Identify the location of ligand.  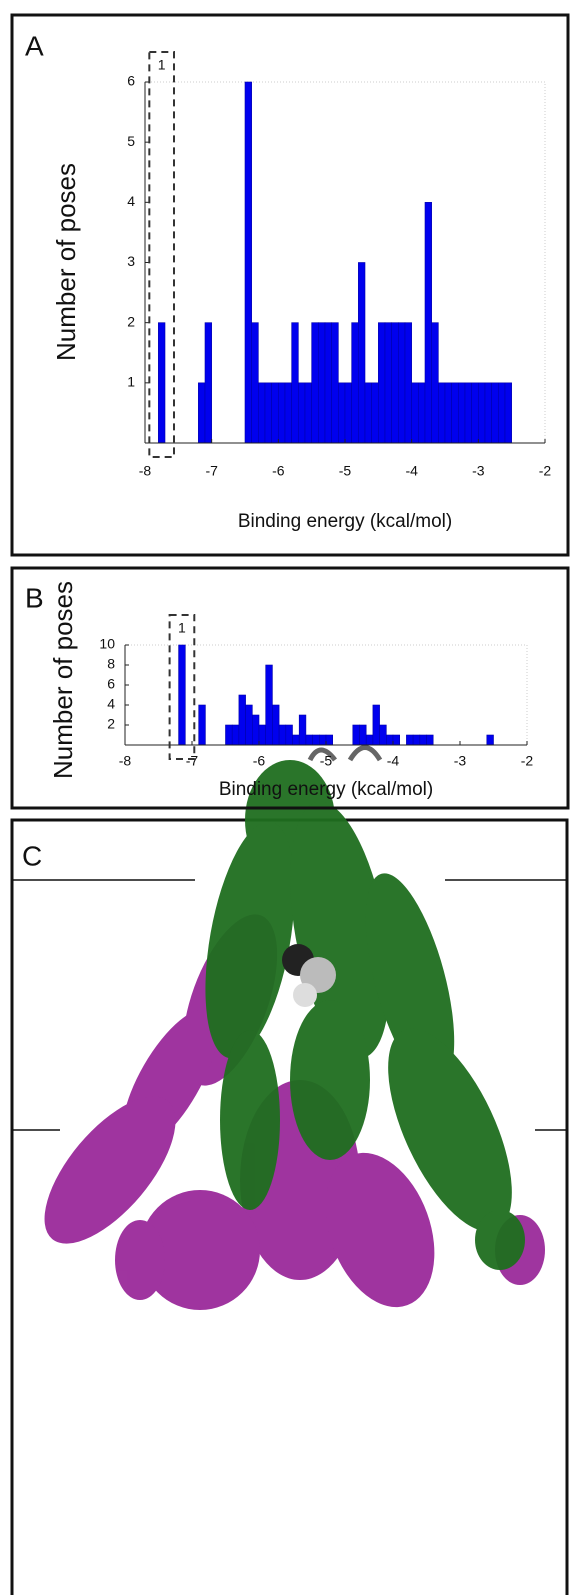
(309, 975).